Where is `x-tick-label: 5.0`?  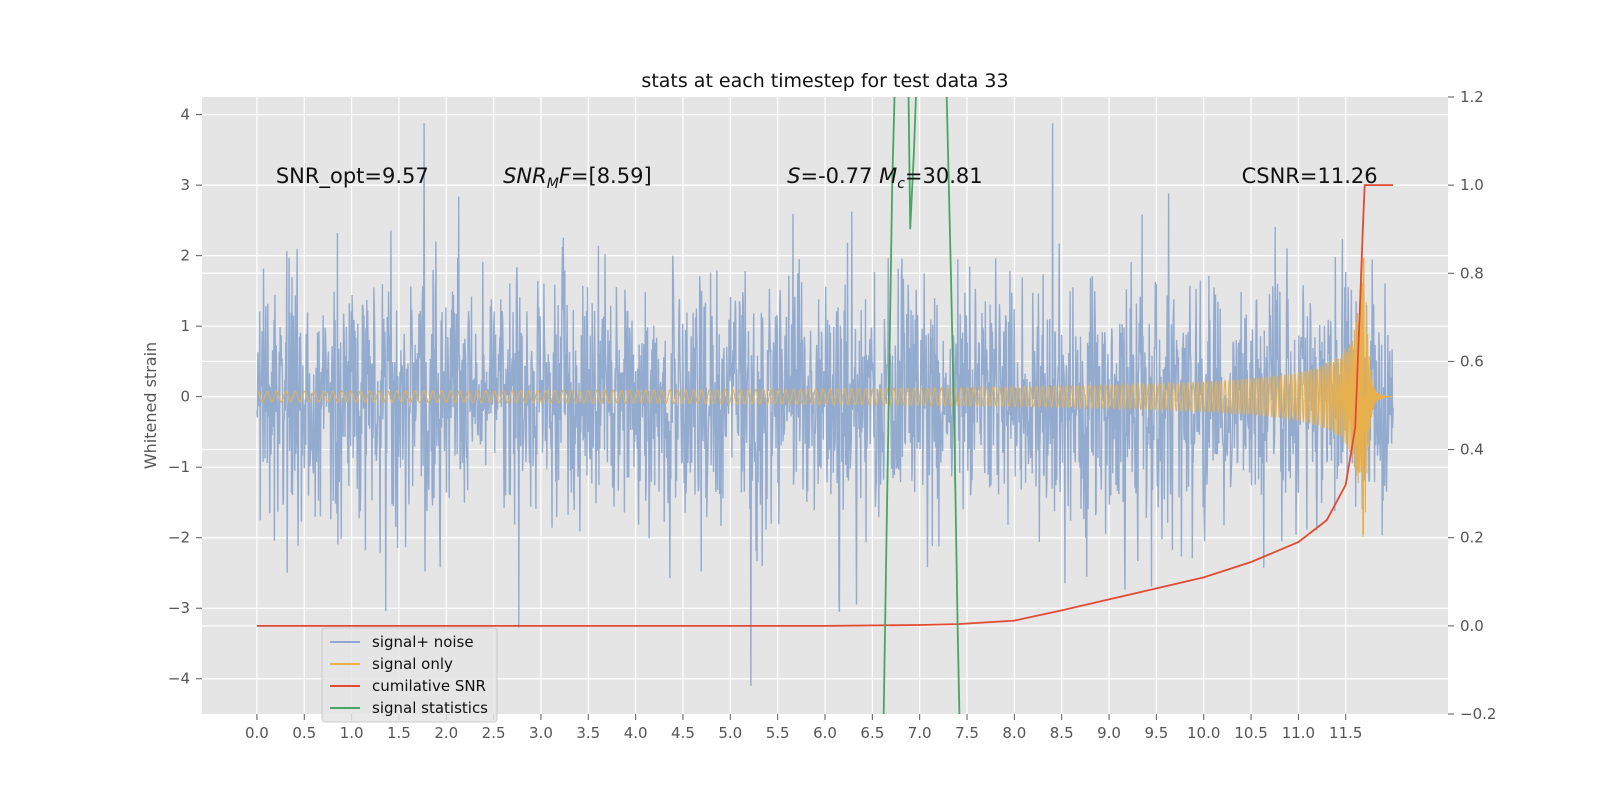
x-tick-label: 5.0 is located at coordinates (730, 733).